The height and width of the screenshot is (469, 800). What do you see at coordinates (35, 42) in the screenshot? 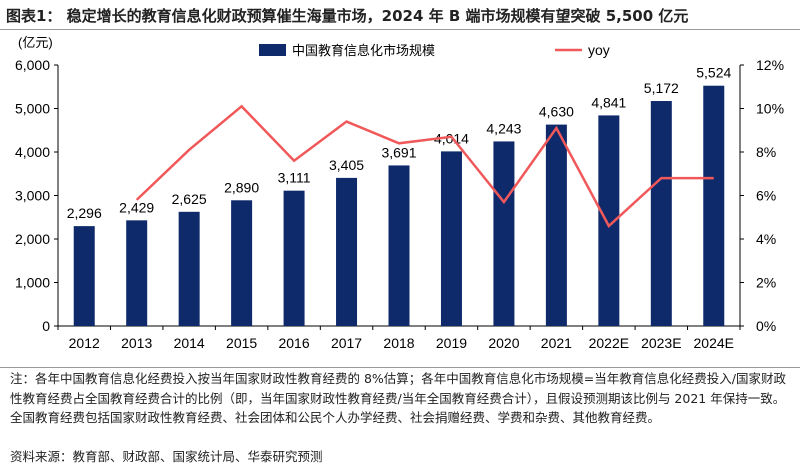
I see `left-axis-unit-label: (亿元)` at bounding box center [35, 42].